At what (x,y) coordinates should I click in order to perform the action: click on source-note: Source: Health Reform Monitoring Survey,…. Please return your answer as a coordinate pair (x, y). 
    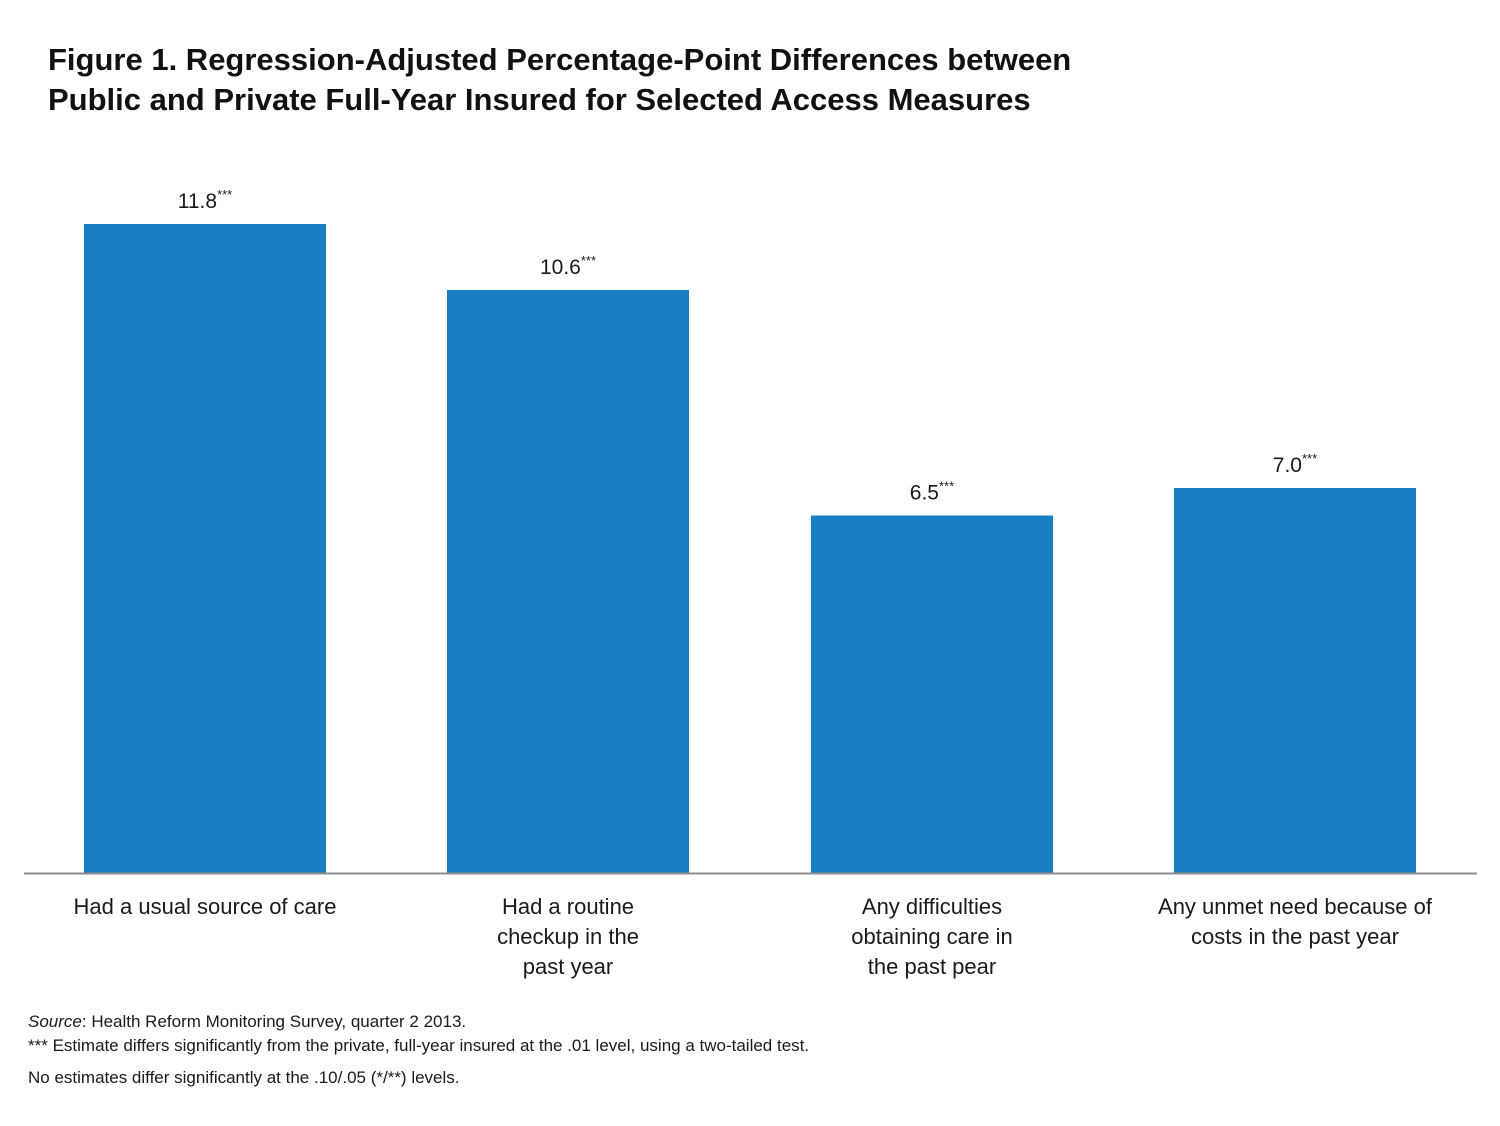
    Looking at the image, I should click on (728, 1022).